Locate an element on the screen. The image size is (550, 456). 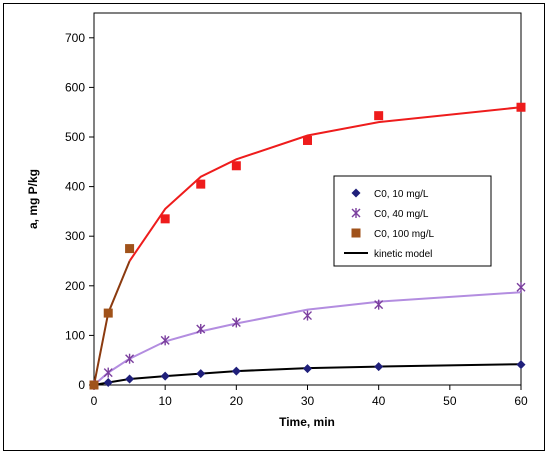
x-axis-ticks: 0 10 20 30 40 50 60 is located at coordinates (309, 396).